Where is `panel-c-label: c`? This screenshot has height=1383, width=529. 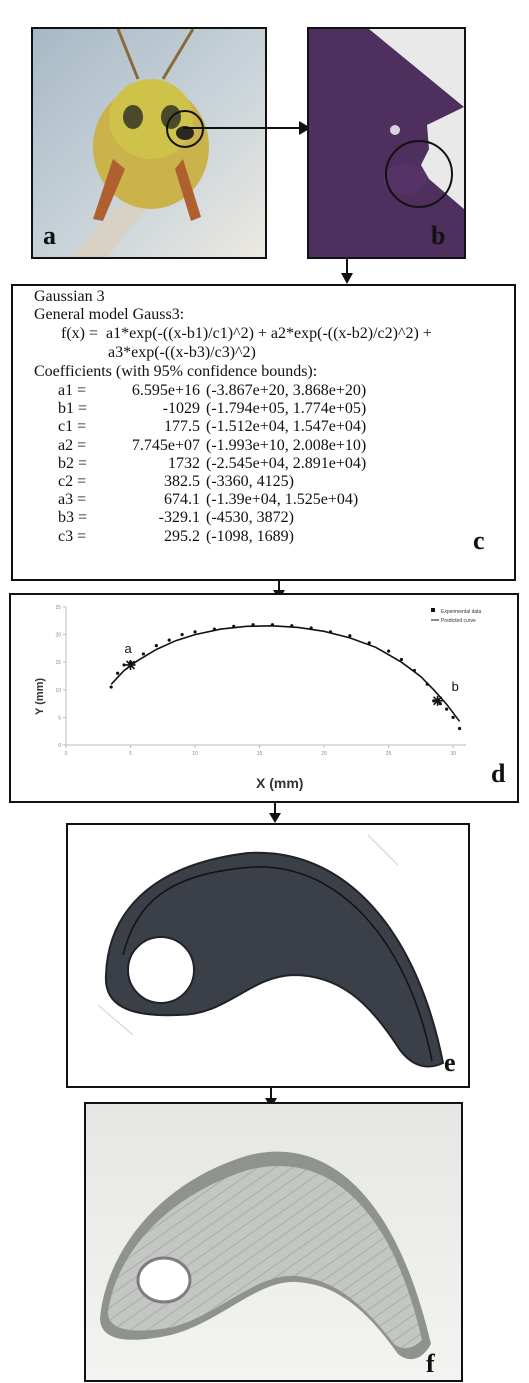
panel-c-label: c is located at coordinates (479, 540).